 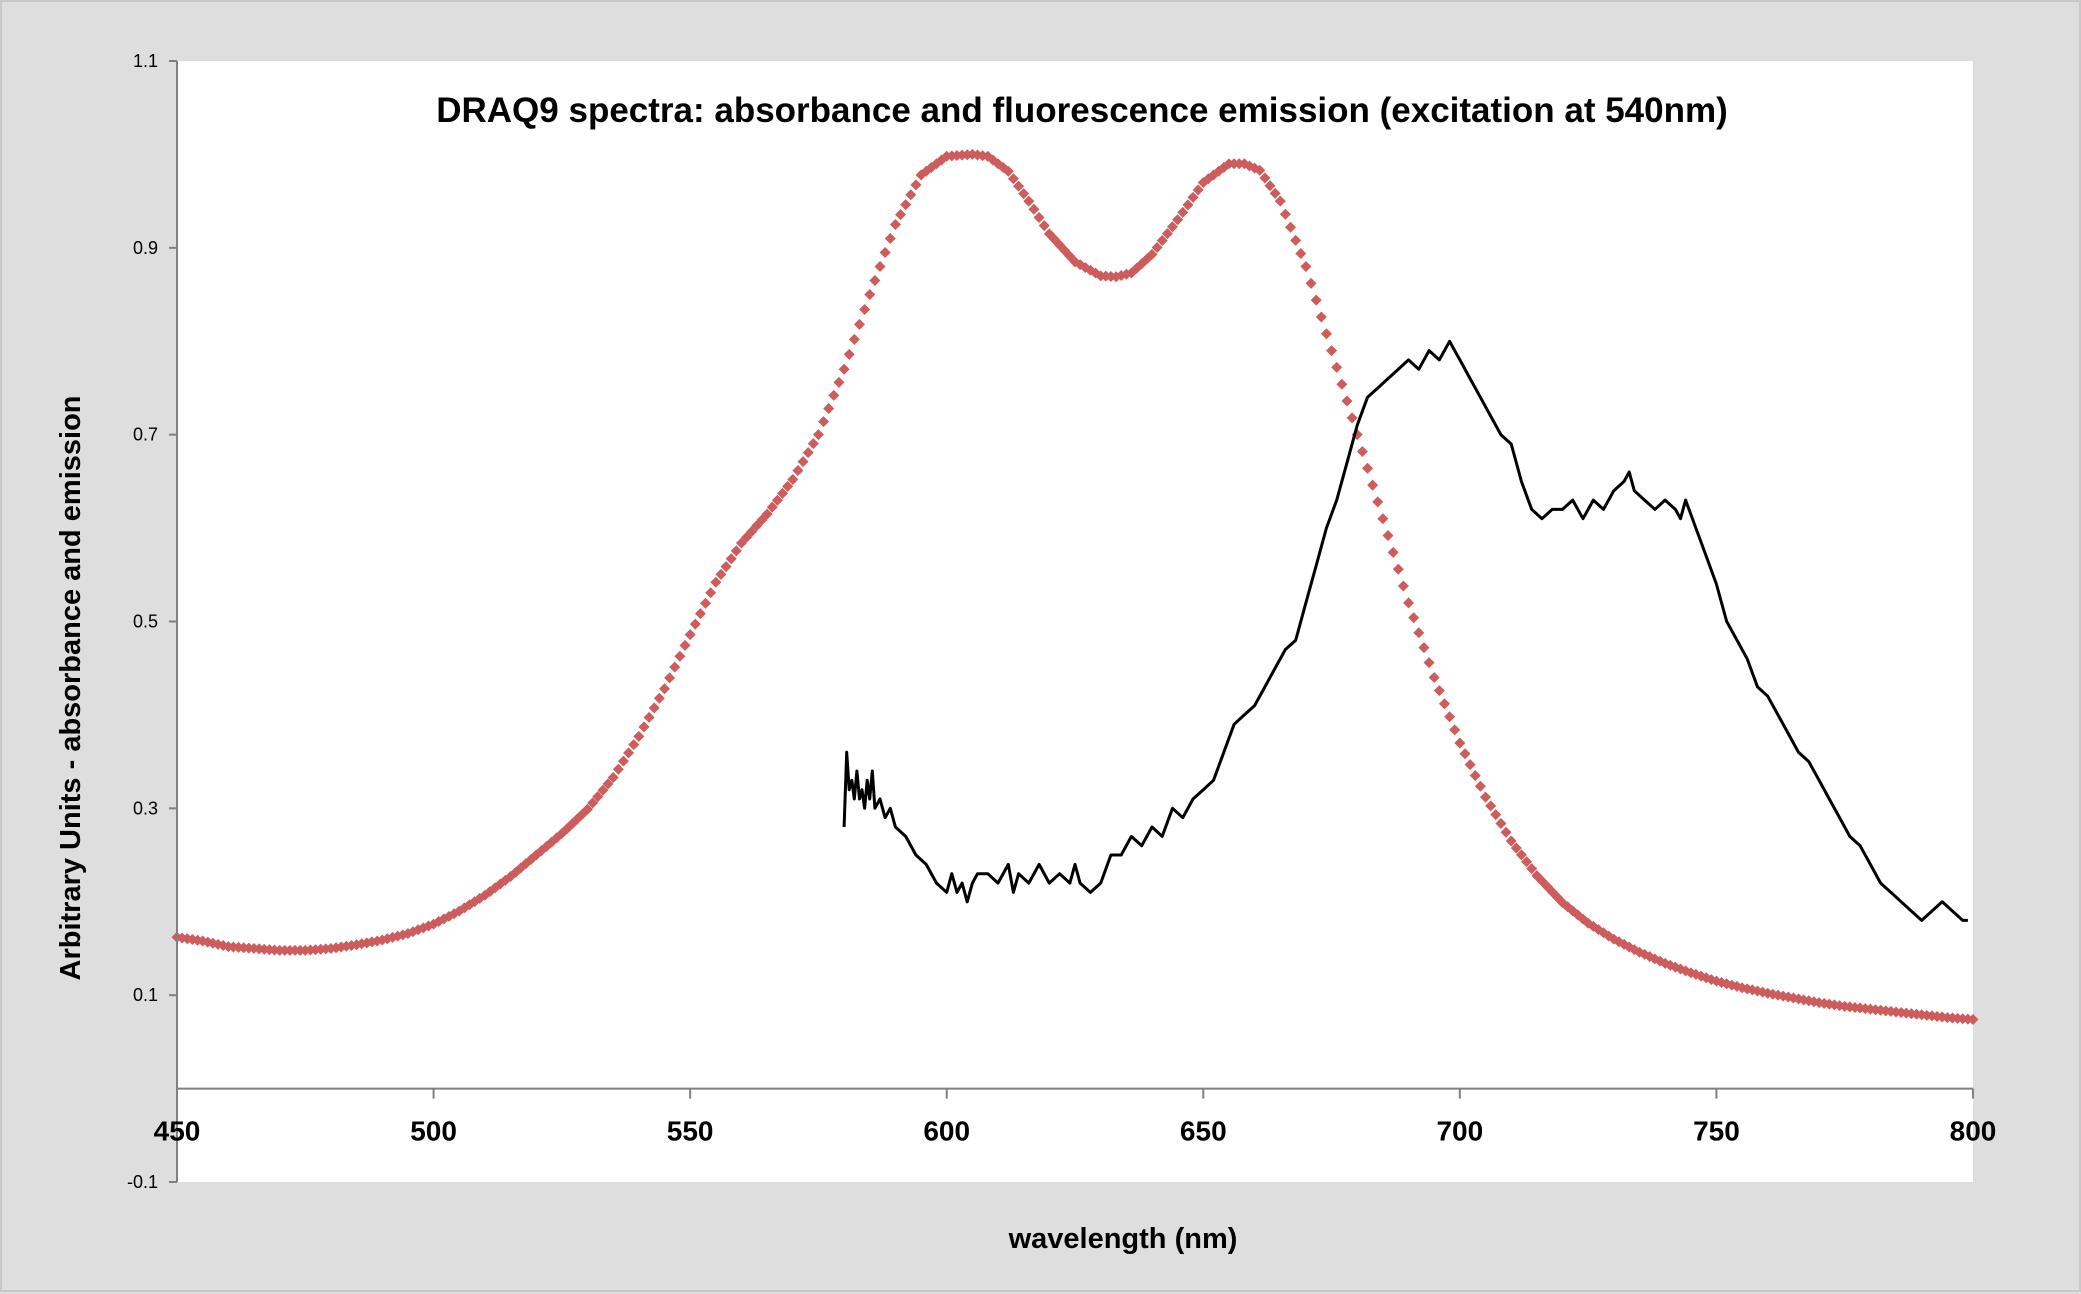 What do you see at coordinates (145, 808) in the screenshot?
I see `y-tick-label: 0.3` at bounding box center [145, 808].